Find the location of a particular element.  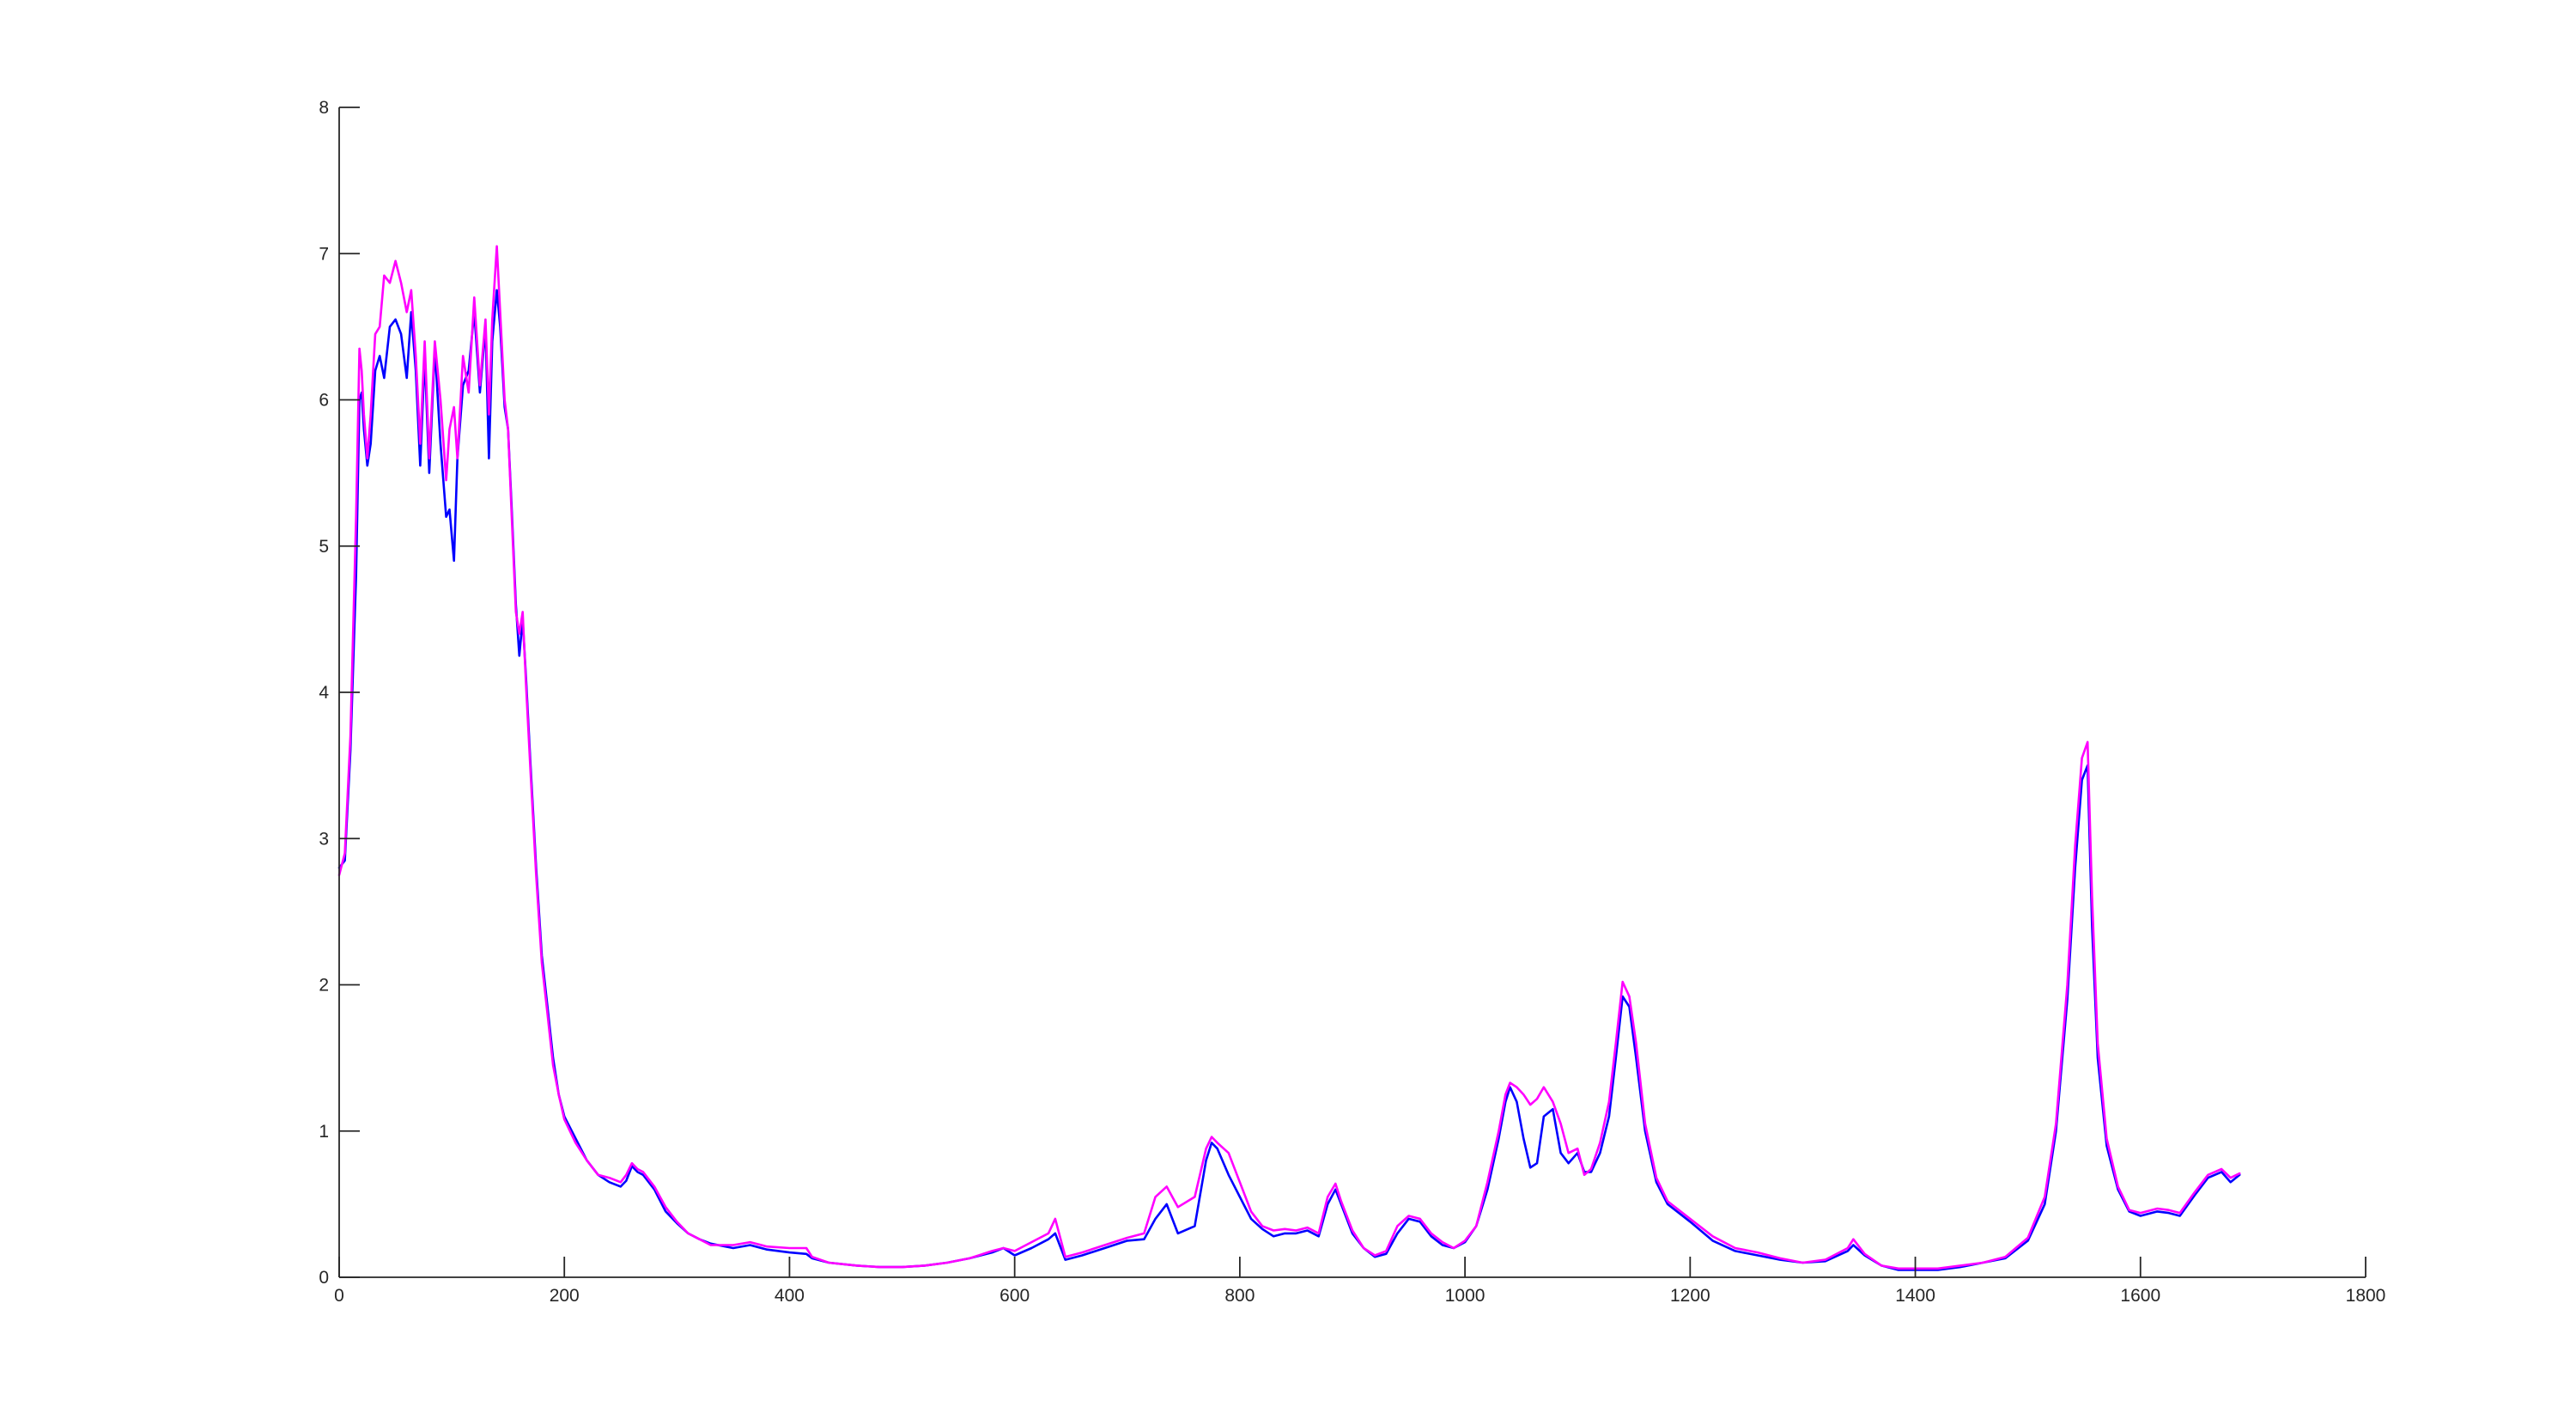

y-tick-label: 0 is located at coordinates (324, 1278).